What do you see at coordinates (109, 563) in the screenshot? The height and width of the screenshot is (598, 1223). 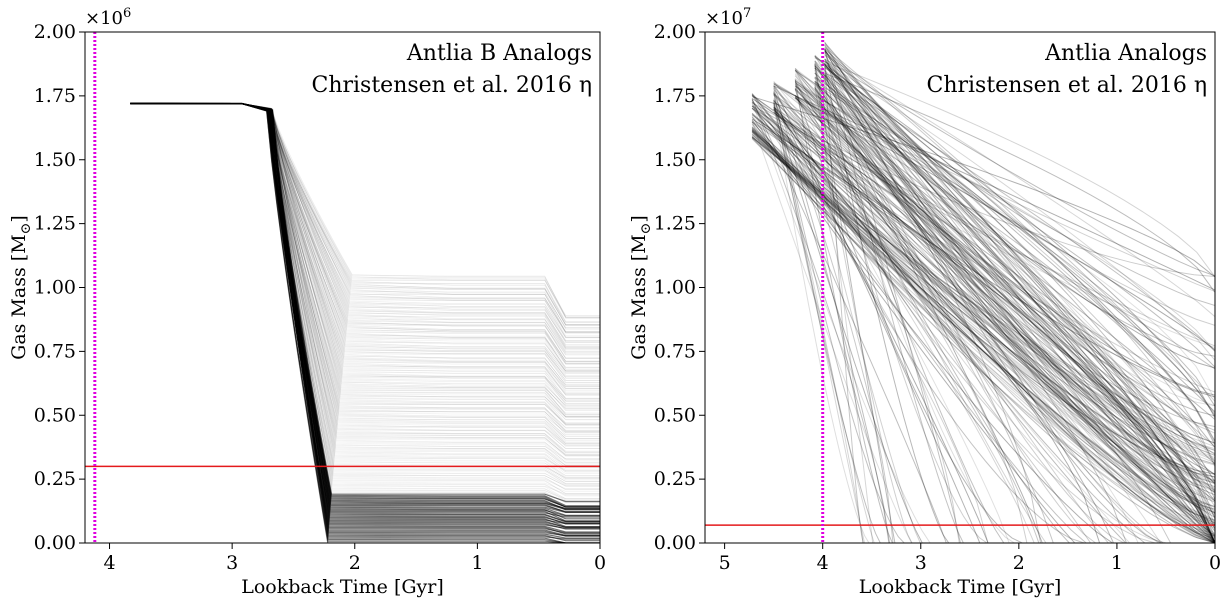 I see `x-tick-label: 4` at bounding box center [109, 563].